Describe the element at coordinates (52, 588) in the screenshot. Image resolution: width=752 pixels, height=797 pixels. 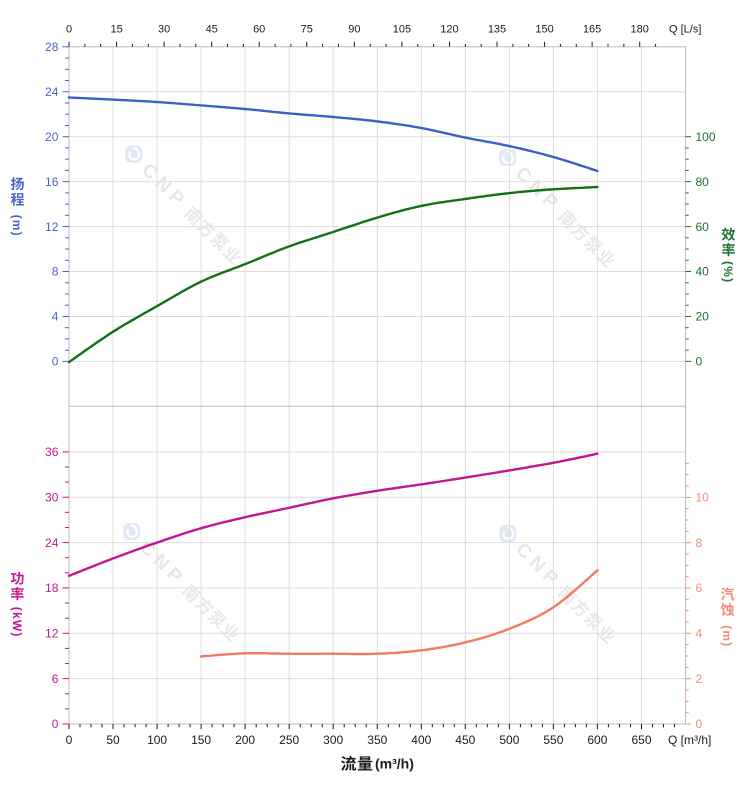
I see `svg-text: 18` at that location.